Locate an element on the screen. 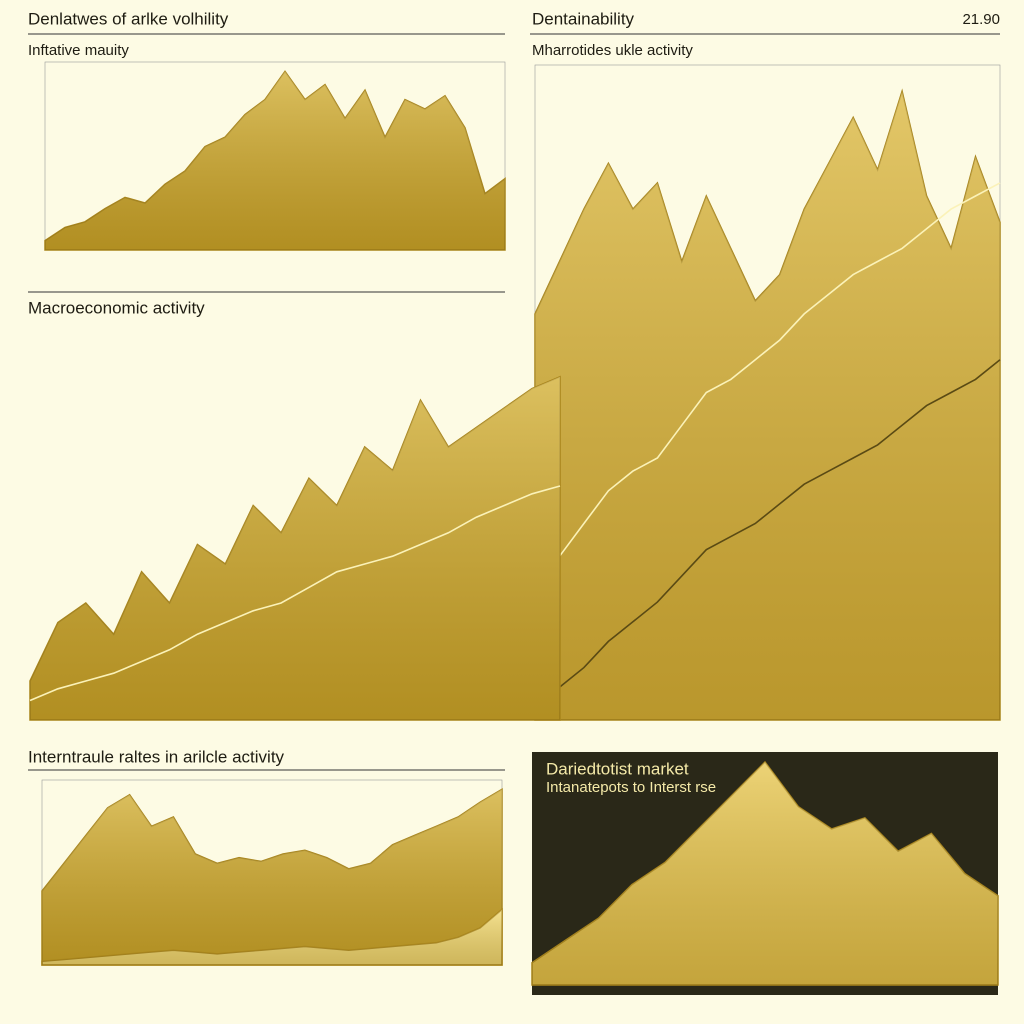 The image size is (1024, 1024). chart-subtitle: Intanatepots to Interst rse is located at coordinates (631, 787).